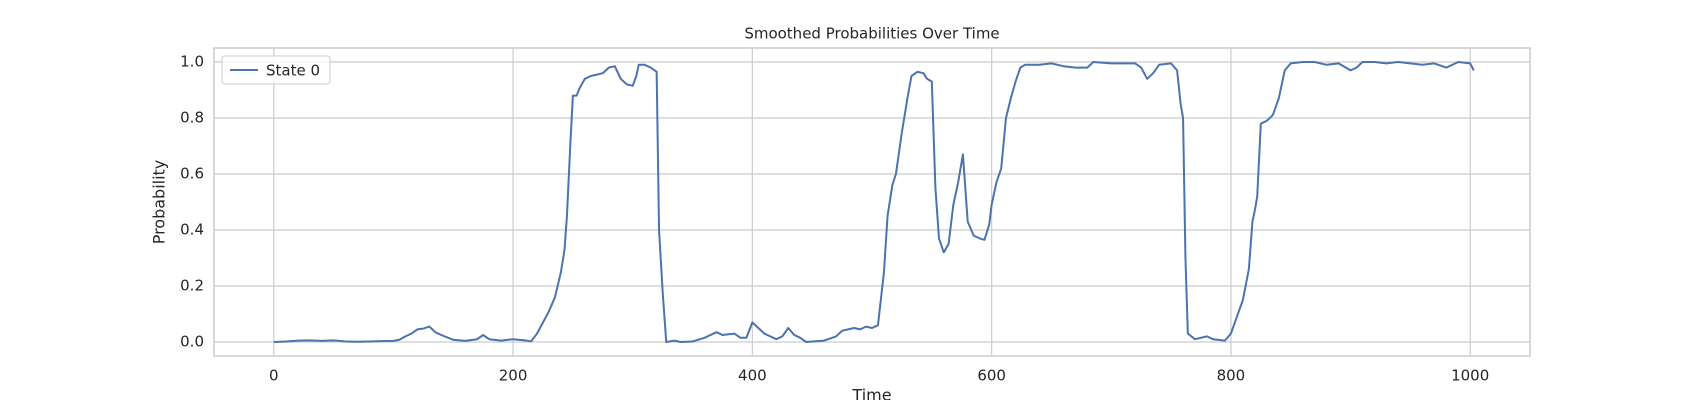 This screenshot has height=400, width=1700. Describe the element at coordinates (159, 202) in the screenshot. I see `y-axis-label: Probability` at that location.